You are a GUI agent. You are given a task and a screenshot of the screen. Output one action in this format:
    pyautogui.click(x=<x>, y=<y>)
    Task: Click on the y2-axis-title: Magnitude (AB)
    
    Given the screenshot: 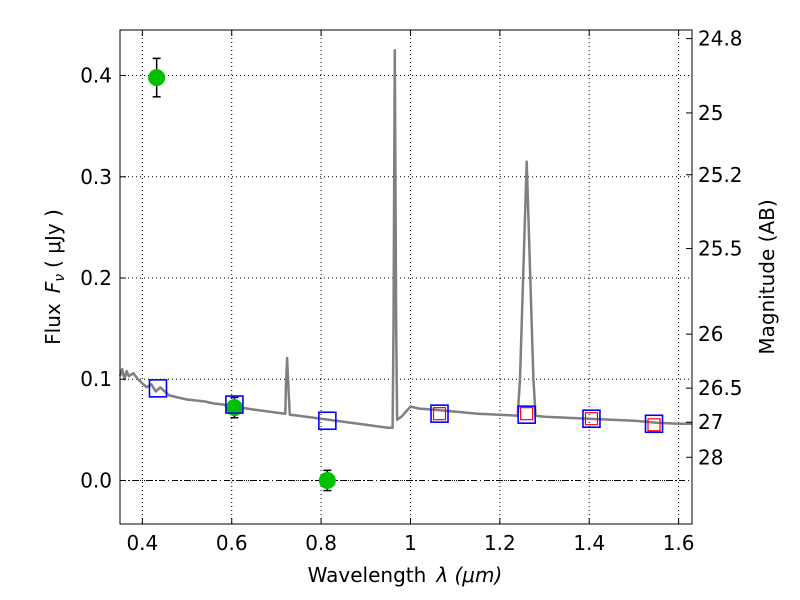 What is the action you would take?
    pyautogui.click(x=767, y=276)
    